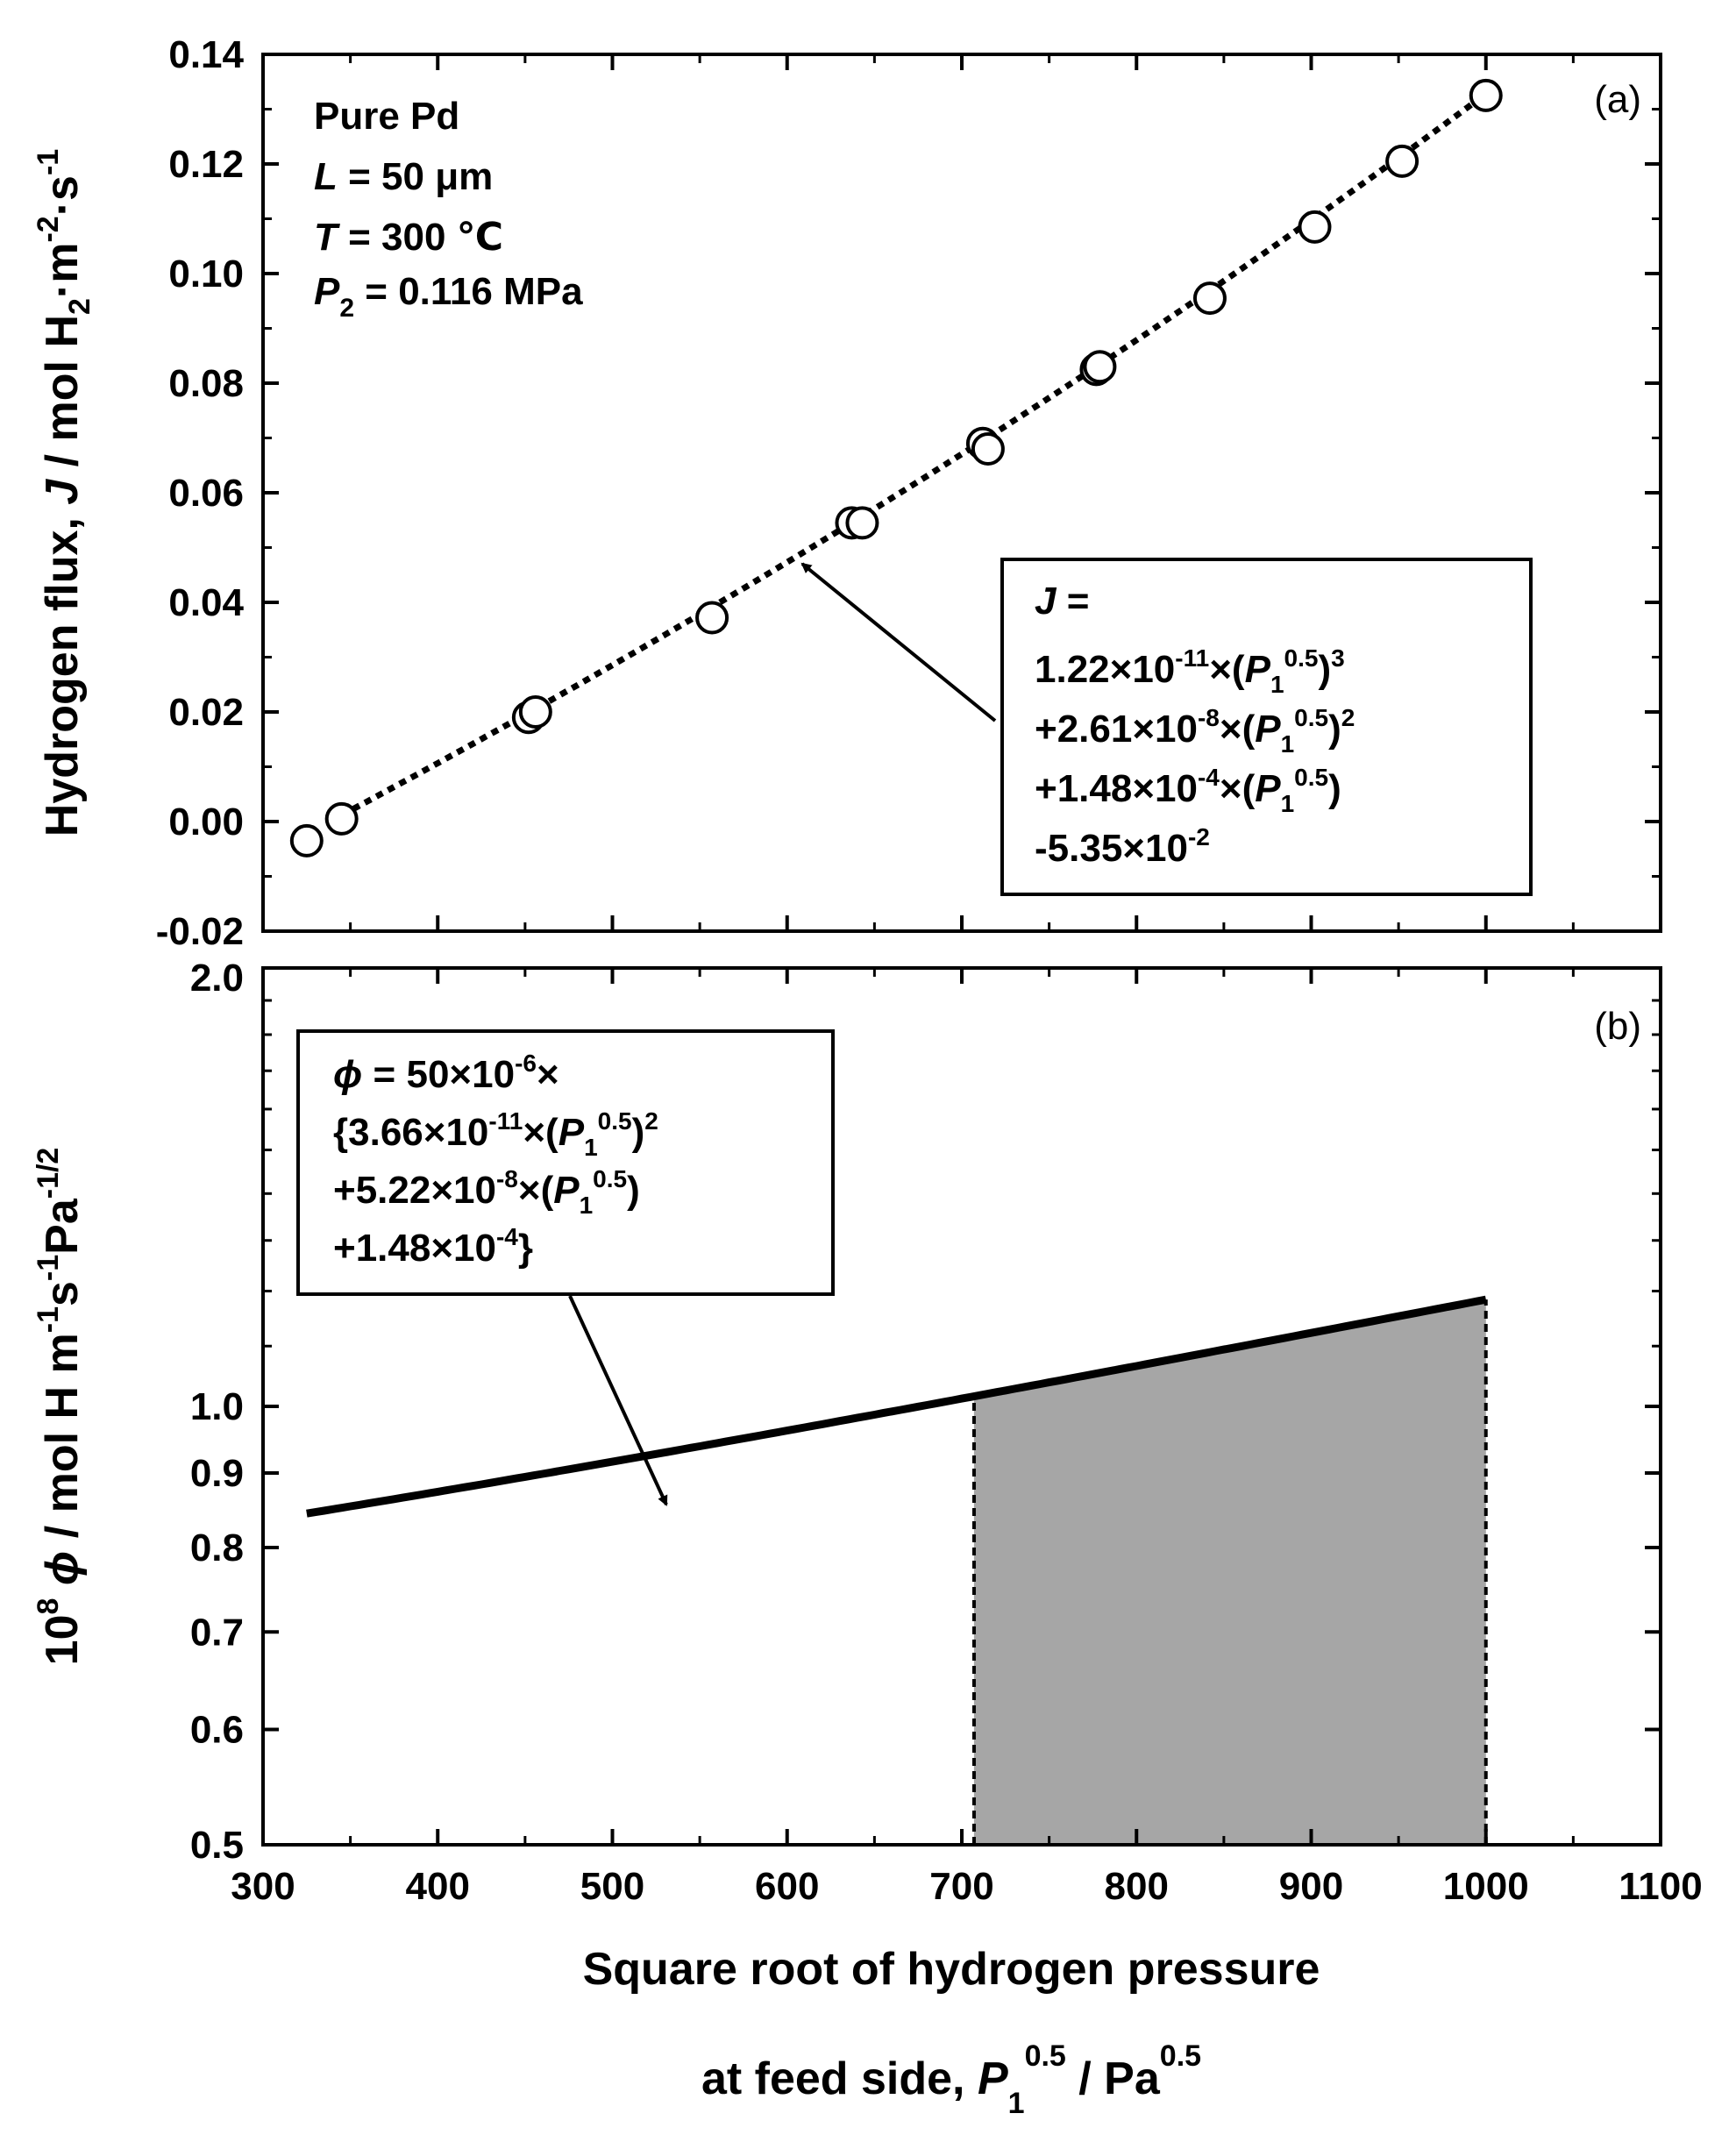  Describe the element at coordinates (565, 1162) in the screenshot. I see `panel-b-equation-box` at that location.